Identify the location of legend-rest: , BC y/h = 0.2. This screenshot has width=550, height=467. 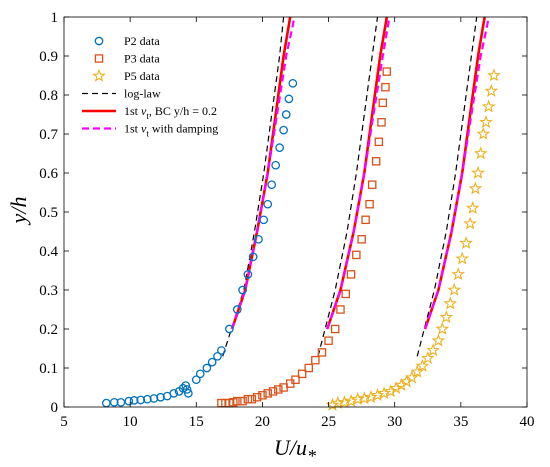
(183, 111).